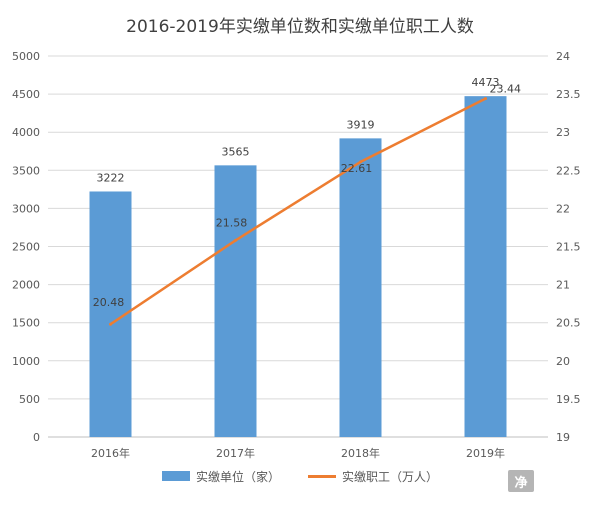  What do you see at coordinates (506, 89) in the screenshot?
I see `line-data-label: 23.44` at bounding box center [506, 89].